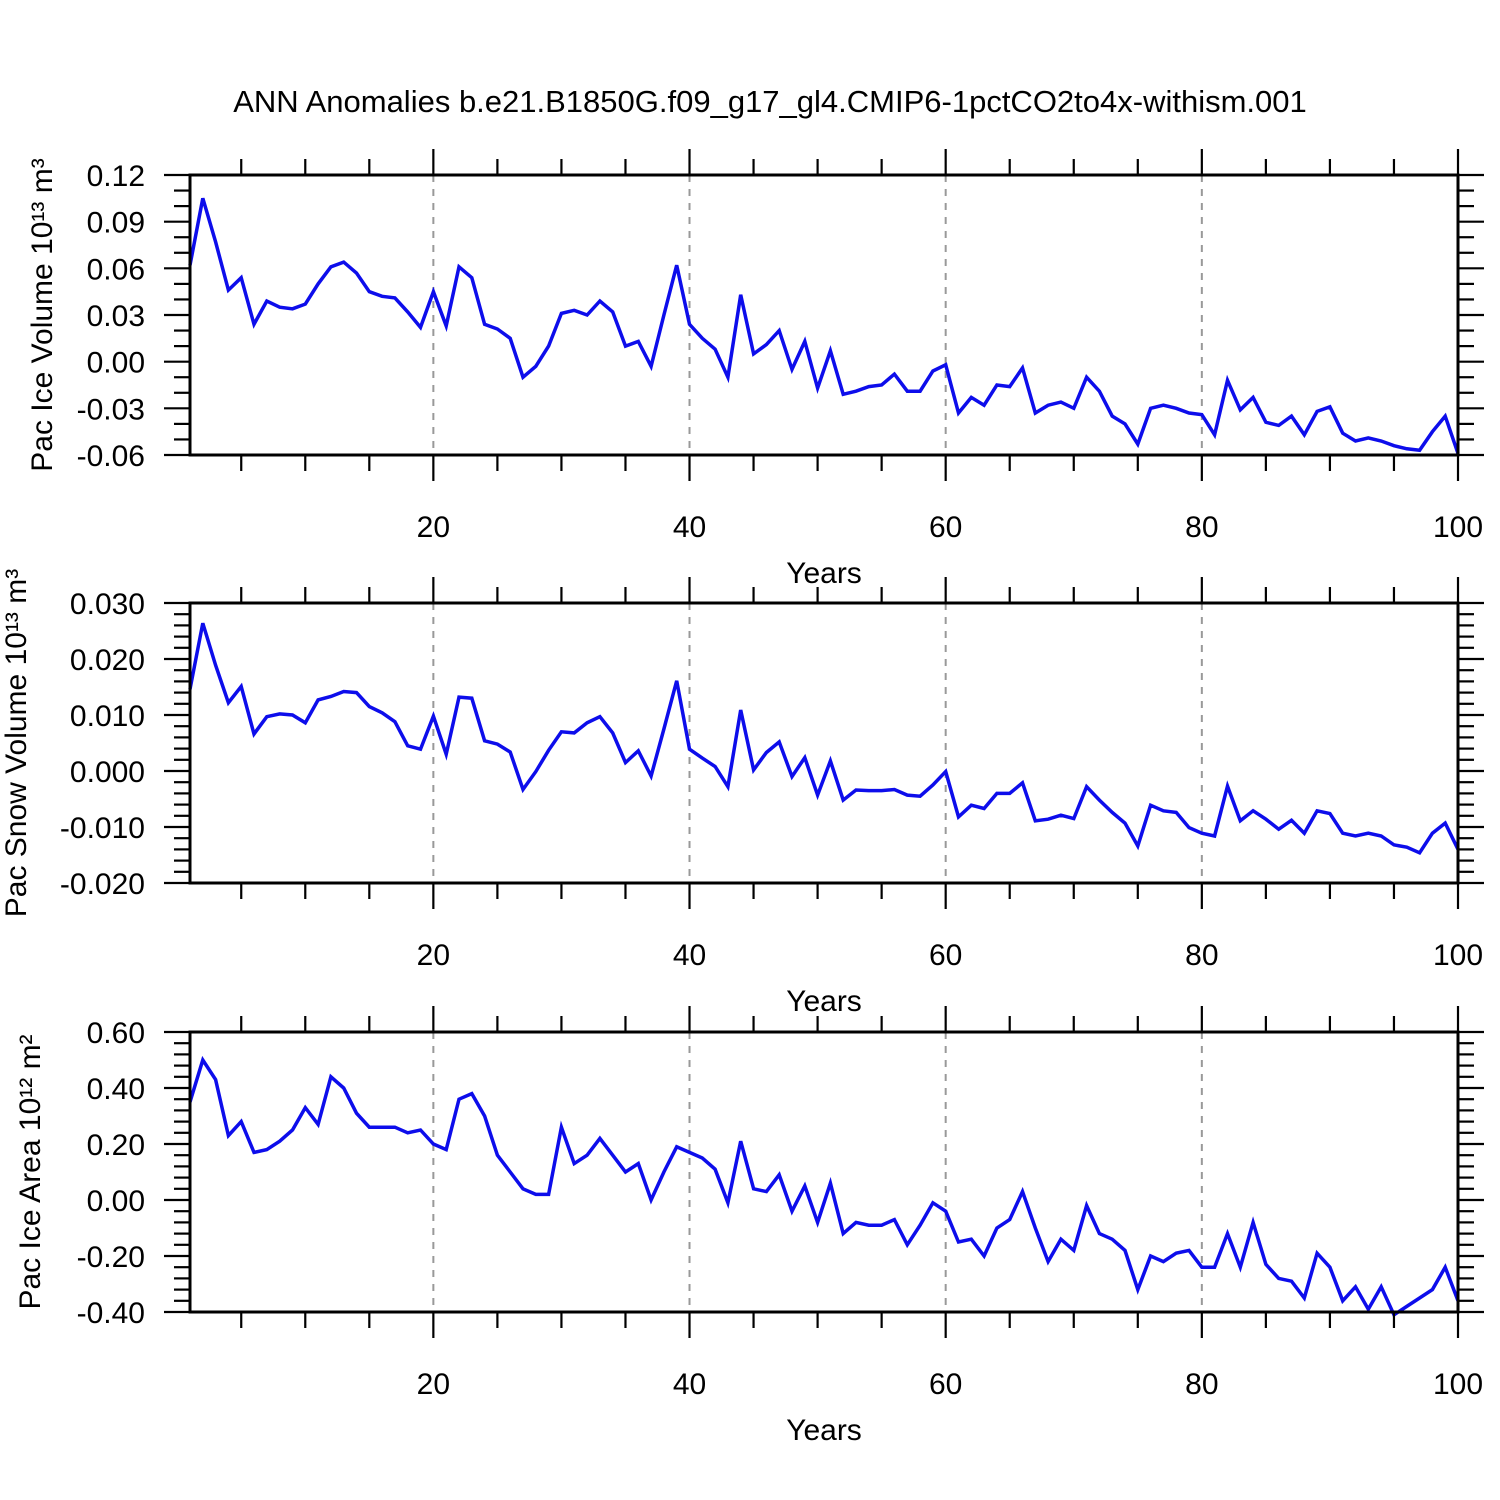 Image resolution: width=1500 pixels, height=1500 pixels. Describe the element at coordinates (102, 828) in the screenshot. I see `y-tick-label: -0.010` at that location.